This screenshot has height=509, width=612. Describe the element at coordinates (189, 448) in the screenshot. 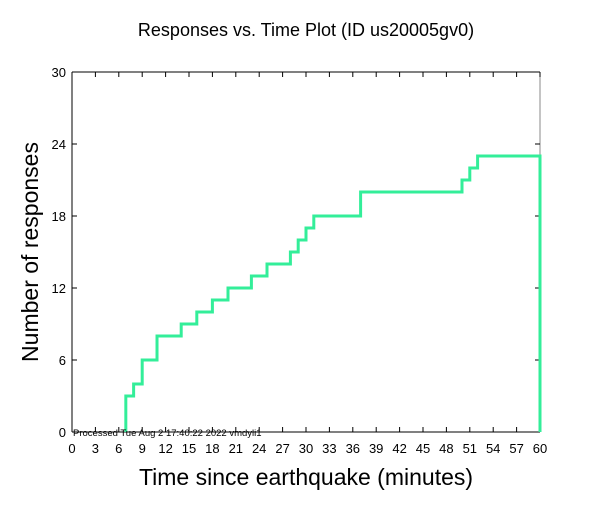

I see `x-tick-label: 15` at that location.